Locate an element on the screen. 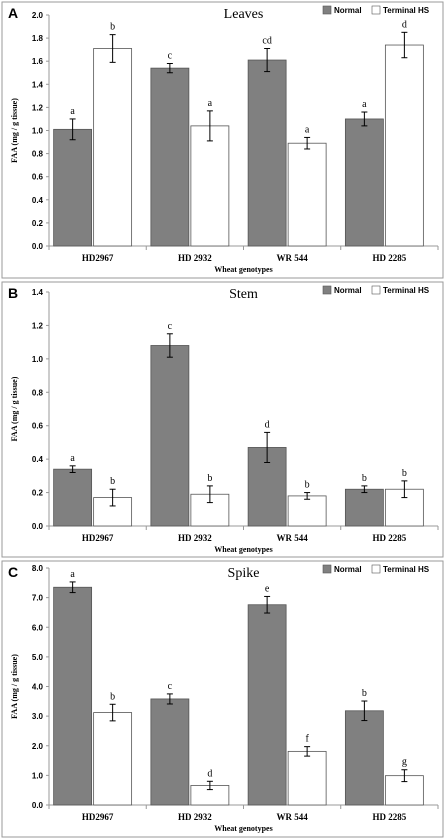 This screenshot has width=445, height=839. y-tick-label: 0.2 is located at coordinates (38, 223).